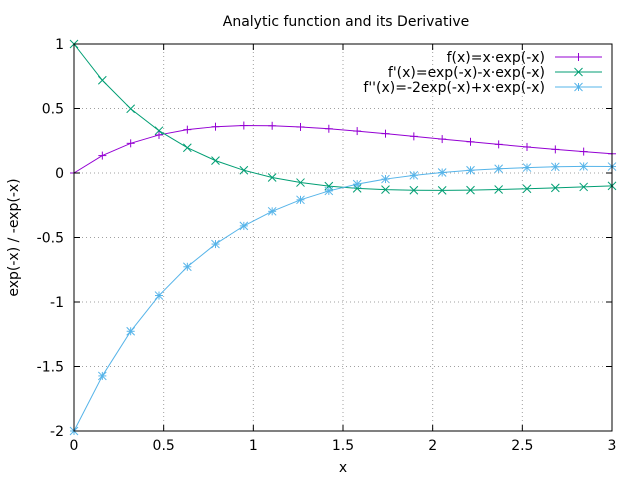  I want to click on y-tick-label: -2, so click(57, 432).